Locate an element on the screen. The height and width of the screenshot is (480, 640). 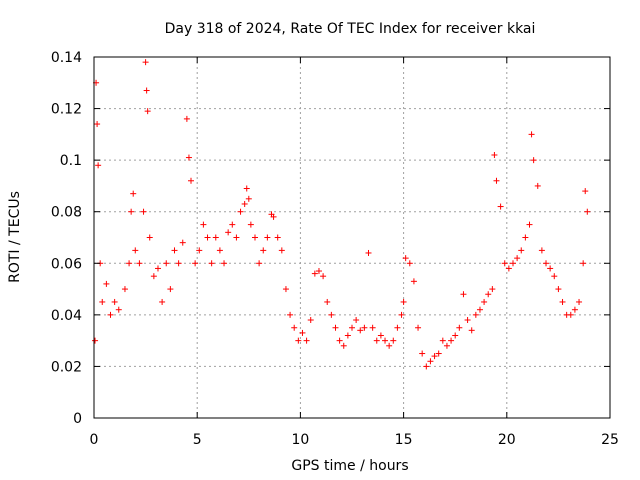
y-tick-label: 0 is located at coordinates (77, 419).